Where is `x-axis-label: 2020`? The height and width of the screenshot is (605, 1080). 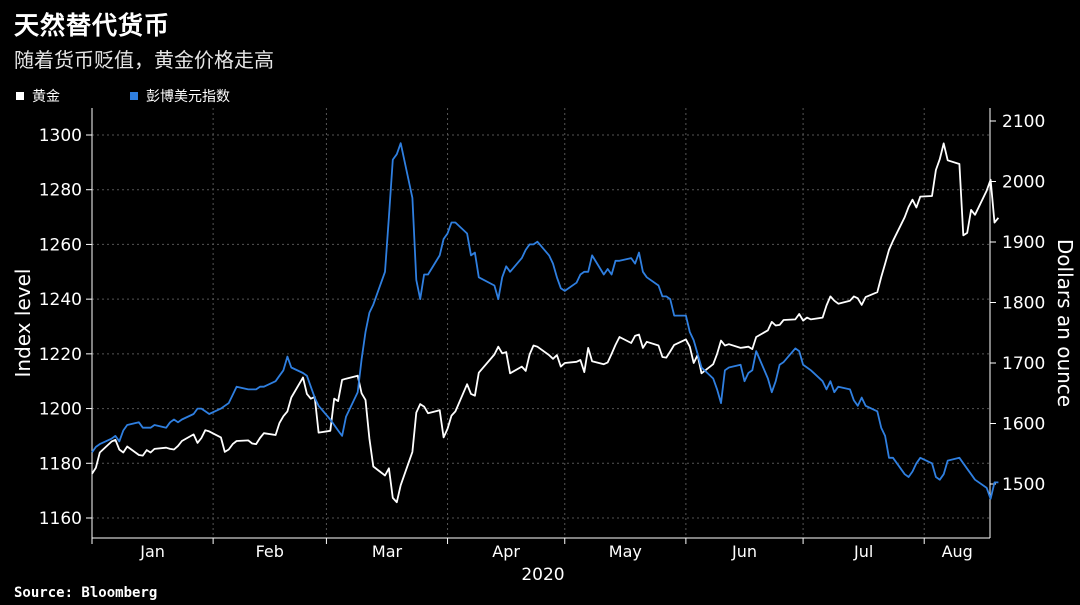
x-axis-label: 2020 is located at coordinates (542, 575).